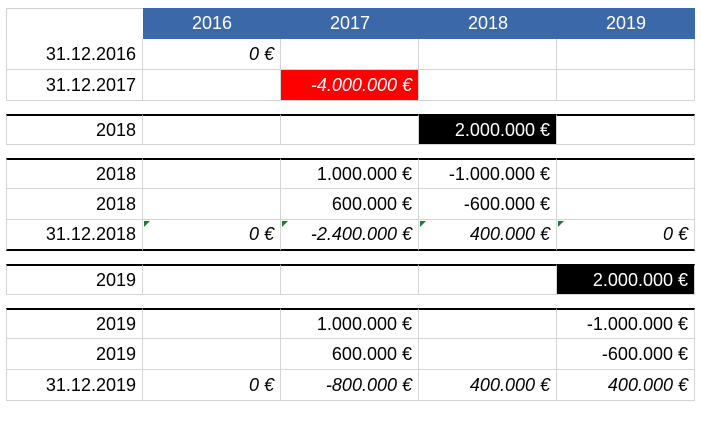 This screenshot has height=437, width=701. What do you see at coordinates (212, 23) in the screenshot?
I see `year-header: 2016` at bounding box center [212, 23].